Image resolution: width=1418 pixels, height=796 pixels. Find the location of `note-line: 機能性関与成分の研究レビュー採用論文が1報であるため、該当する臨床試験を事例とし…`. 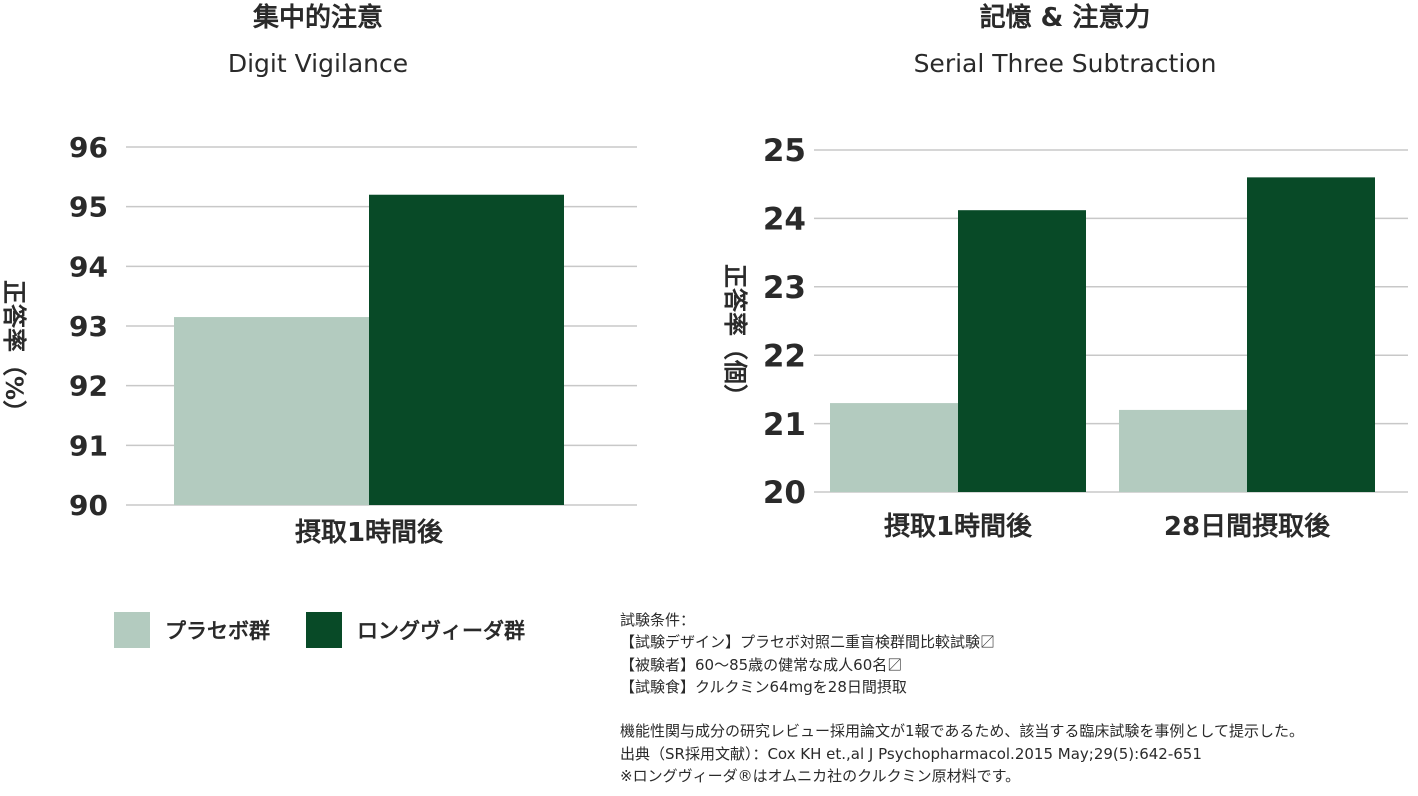

note-line: 機能性関与成分の研究レビュー採用論文が1報であるため、該当する臨床試験を事例とし… is located at coordinates (962, 731).